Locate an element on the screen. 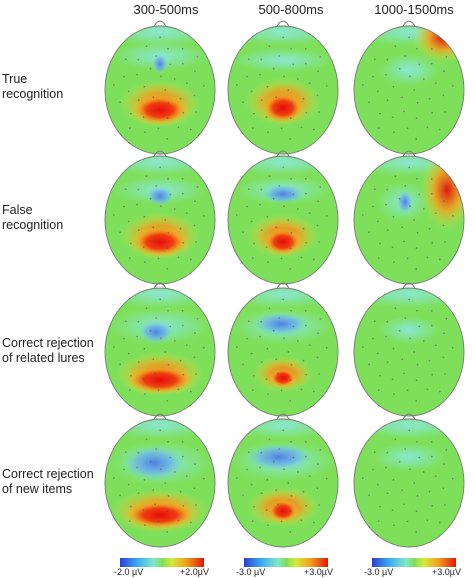  row-label-2-line2: recognition is located at coordinates (33, 225).